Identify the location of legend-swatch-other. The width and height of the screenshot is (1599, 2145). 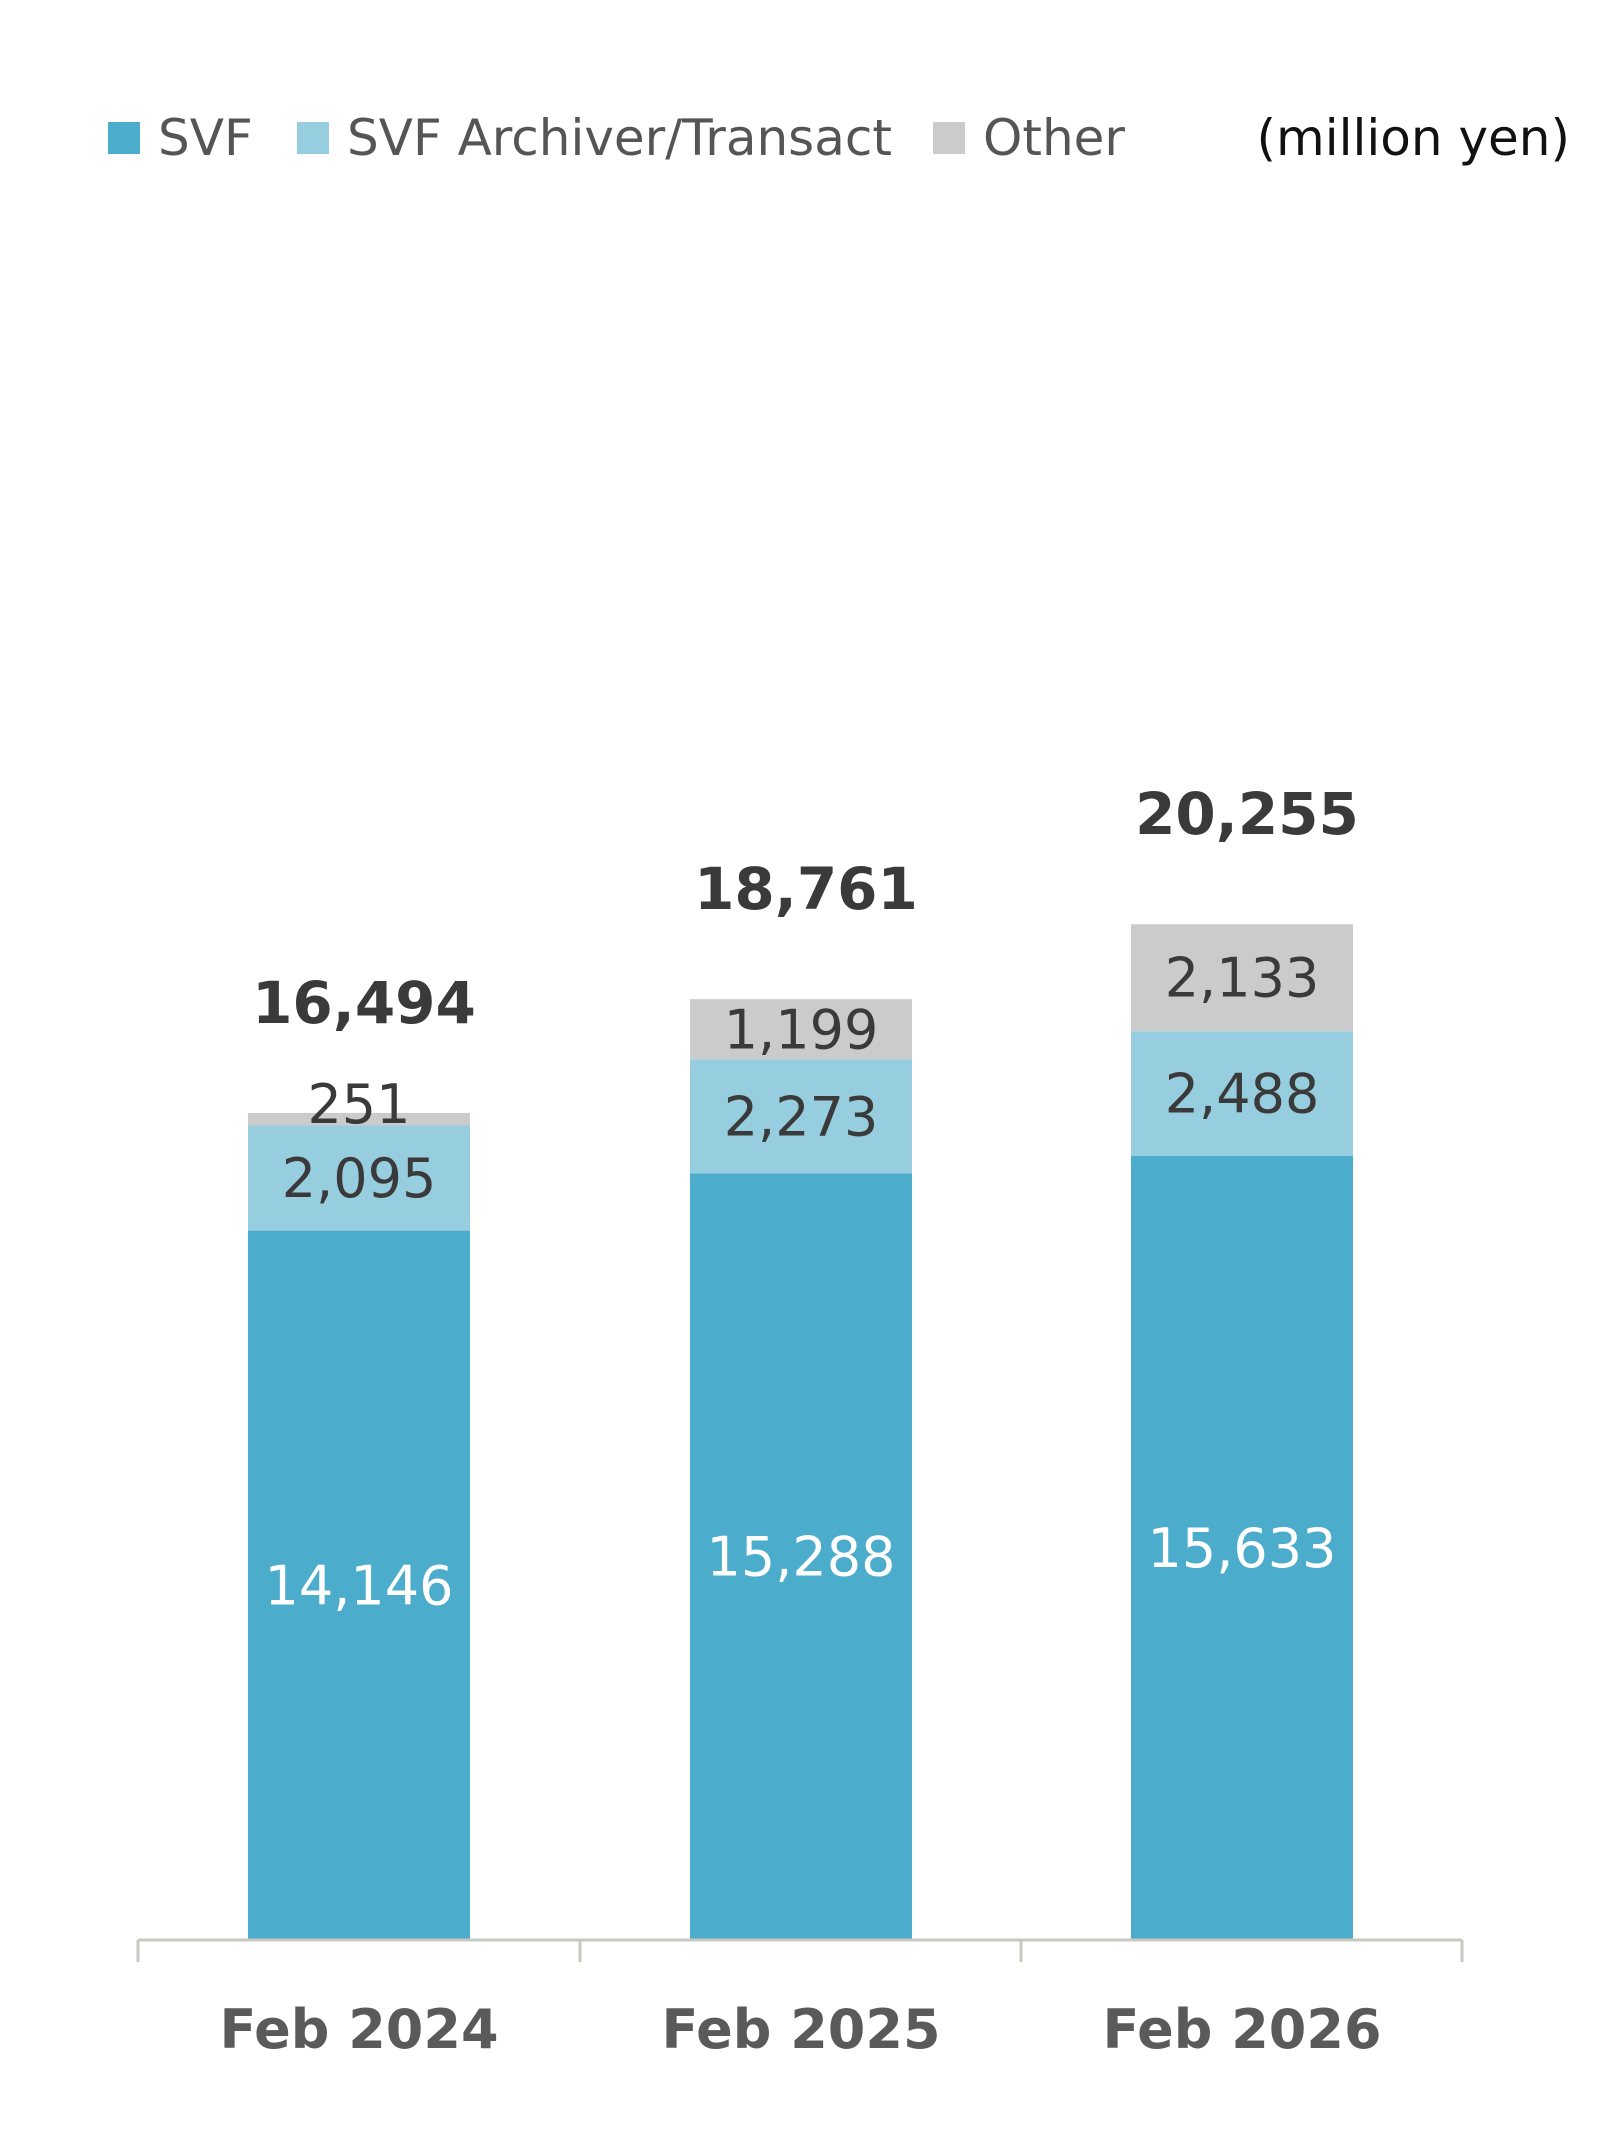
(949, 138).